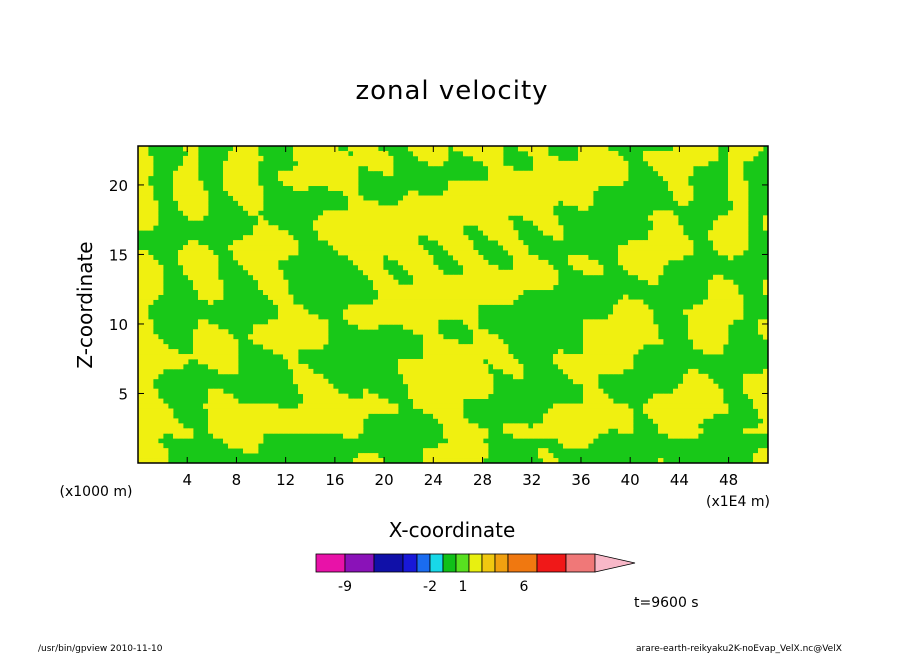 Image resolution: width=904 pixels, height=654 pixels. What do you see at coordinates (388, 563) in the screenshot?
I see `colorbar-swatch` at bounding box center [388, 563].